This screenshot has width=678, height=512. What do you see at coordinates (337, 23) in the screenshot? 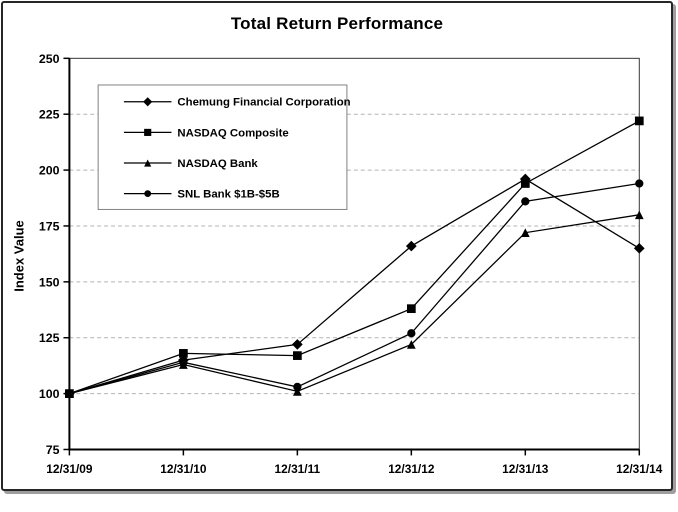
I see `chart-title: Total Return Performance` at bounding box center [337, 23].